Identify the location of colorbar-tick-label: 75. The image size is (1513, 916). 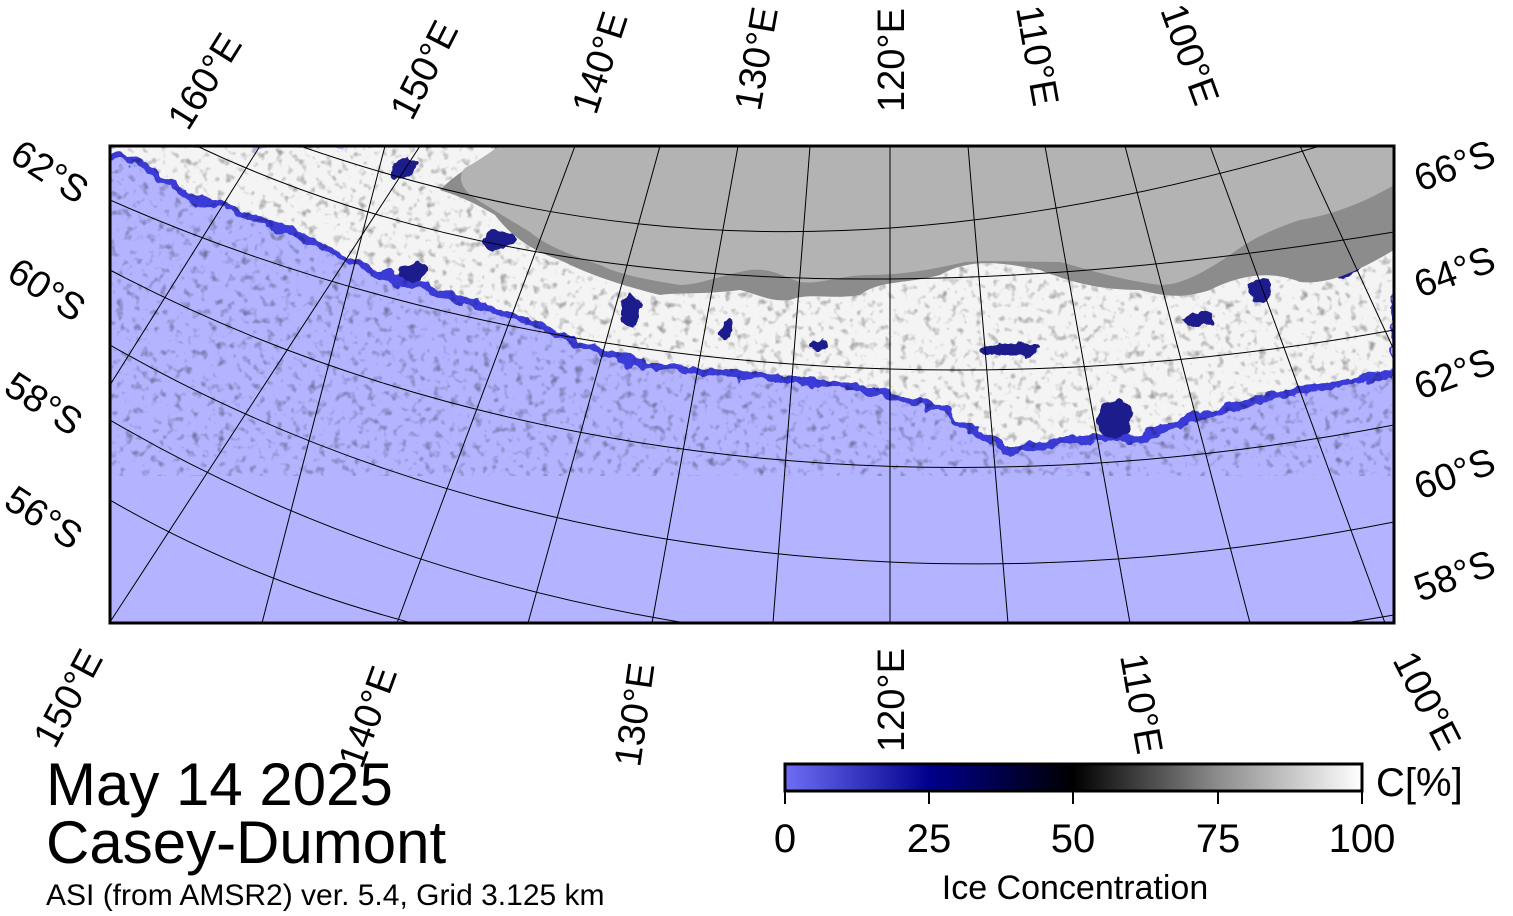
(1218, 839).